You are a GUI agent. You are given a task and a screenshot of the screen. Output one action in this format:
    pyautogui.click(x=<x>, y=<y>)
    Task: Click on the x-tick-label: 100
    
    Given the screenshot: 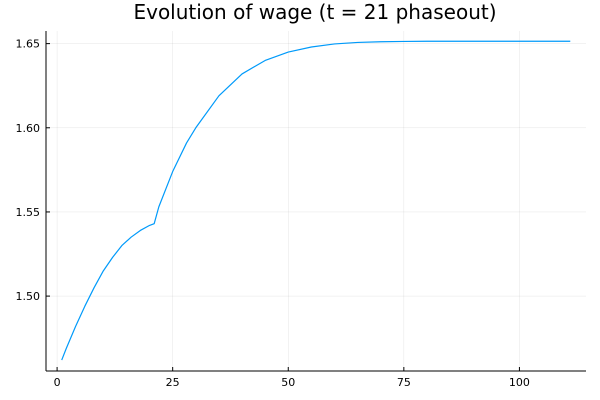 What is the action you would take?
    pyautogui.click(x=519, y=382)
    